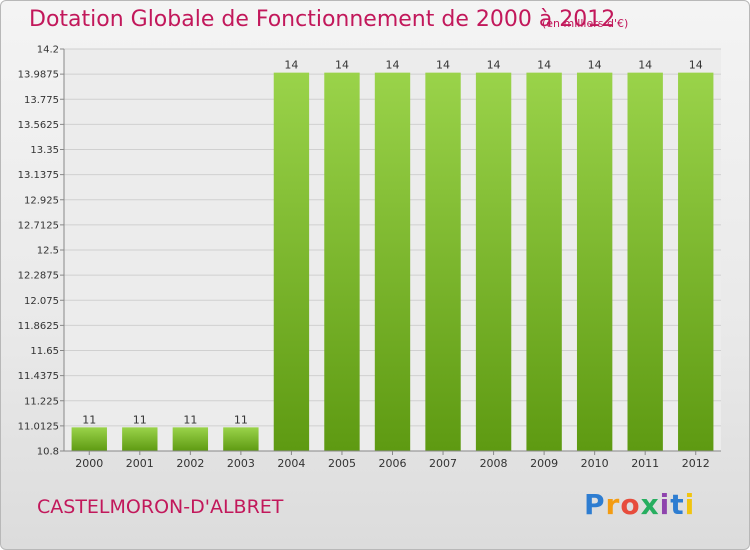 The width and height of the screenshot is (750, 550). Describe the element at coordinates (48, 50) in the screenshot. I see `y-tick-label: 14.2` at that location.